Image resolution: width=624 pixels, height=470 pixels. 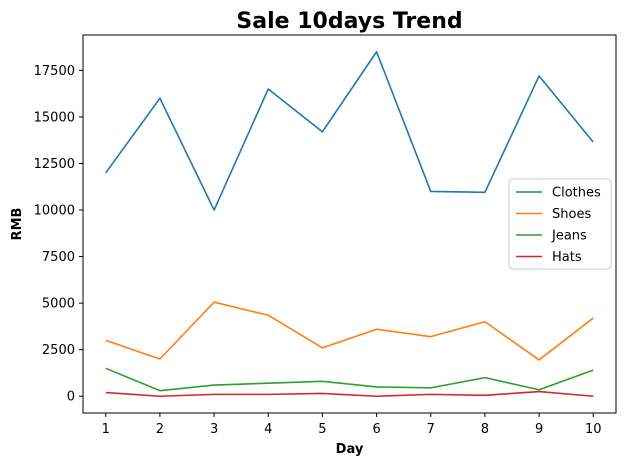 I want to click on x-axis-label: Day, so click(x=350, y=449).